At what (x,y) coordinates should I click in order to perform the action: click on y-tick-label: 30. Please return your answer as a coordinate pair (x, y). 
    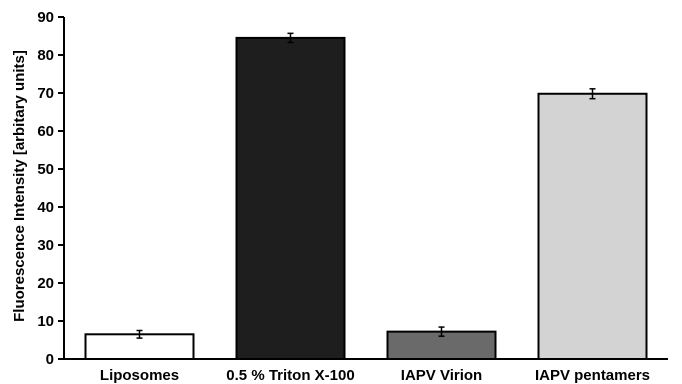
    Looking at the image, I should click on (45, 245).